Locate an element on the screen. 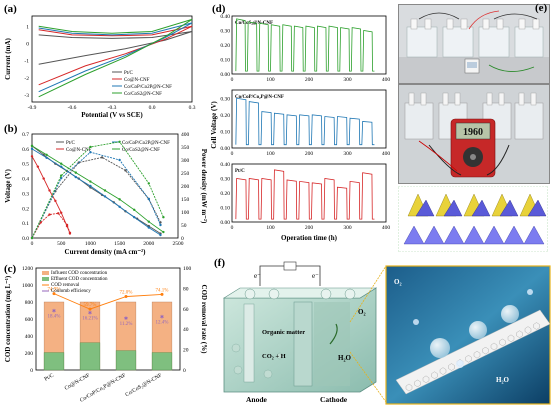 This screenshot has width=554, height=407. y-tick-label: 0.00 is located at coordinates (225, 149).